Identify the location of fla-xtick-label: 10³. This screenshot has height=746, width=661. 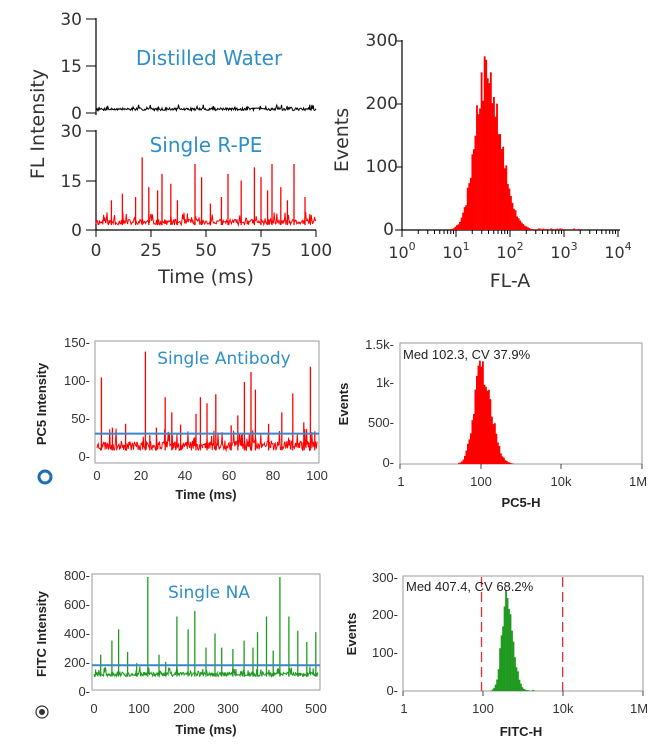
(563, 251).